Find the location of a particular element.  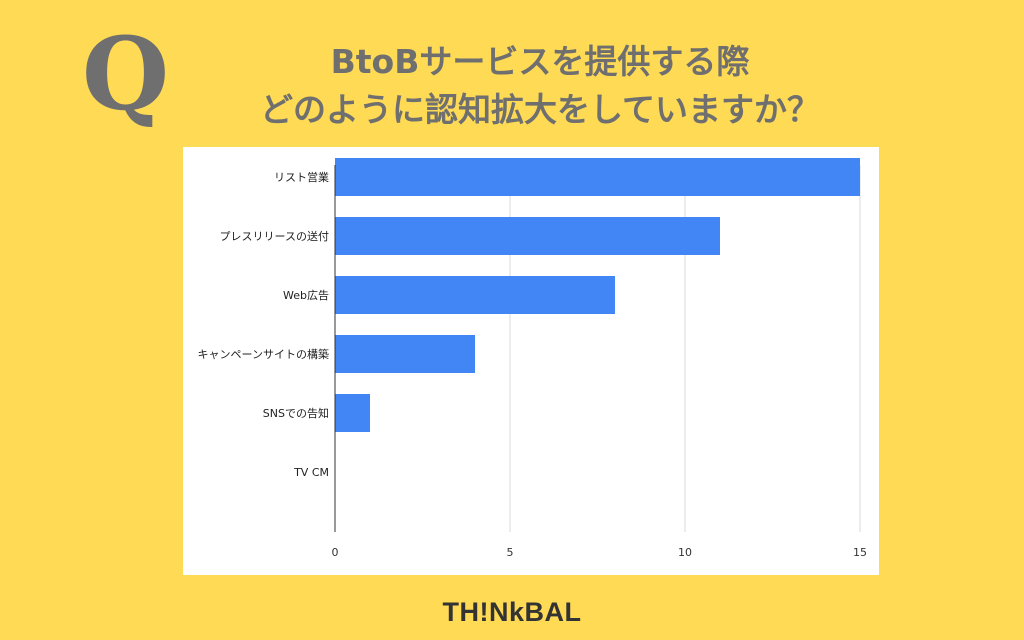

category-label: Web広告 is located at coordinates (306, 295).